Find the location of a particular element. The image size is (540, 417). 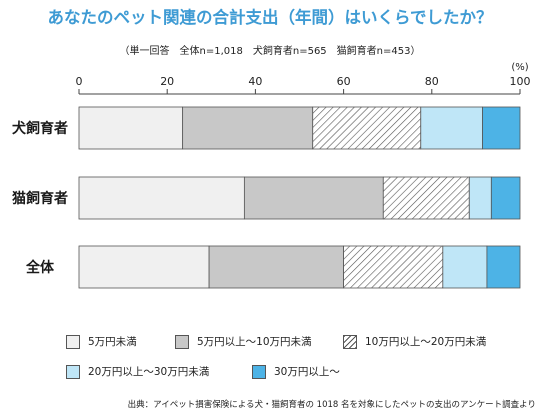

legend-label: 5万円以上～10万円未満 is located at coordinates (254, 342).